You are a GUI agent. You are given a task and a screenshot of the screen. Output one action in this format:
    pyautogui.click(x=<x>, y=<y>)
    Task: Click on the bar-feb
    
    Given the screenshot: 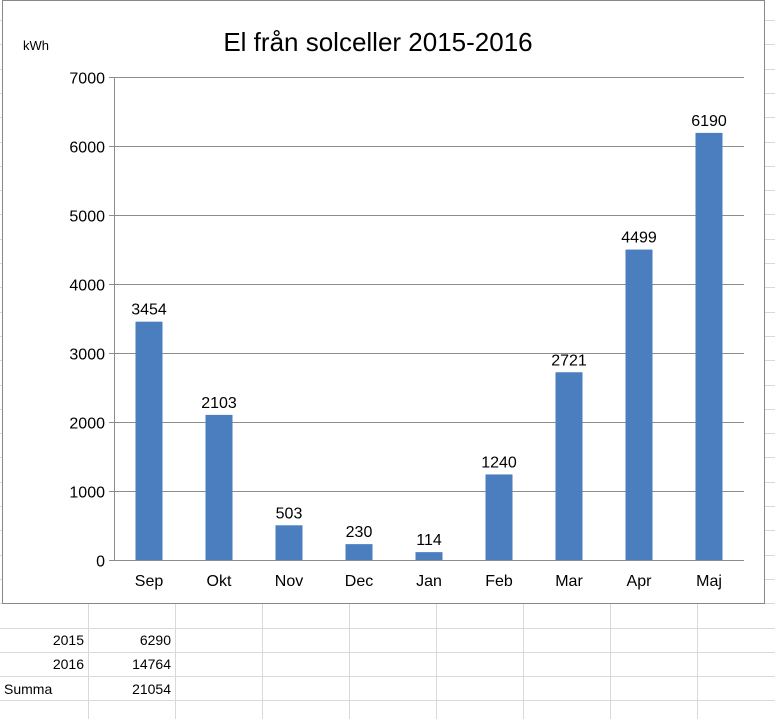 What is the action you would take?
    pyautogui.click(x=499, y=517)
    